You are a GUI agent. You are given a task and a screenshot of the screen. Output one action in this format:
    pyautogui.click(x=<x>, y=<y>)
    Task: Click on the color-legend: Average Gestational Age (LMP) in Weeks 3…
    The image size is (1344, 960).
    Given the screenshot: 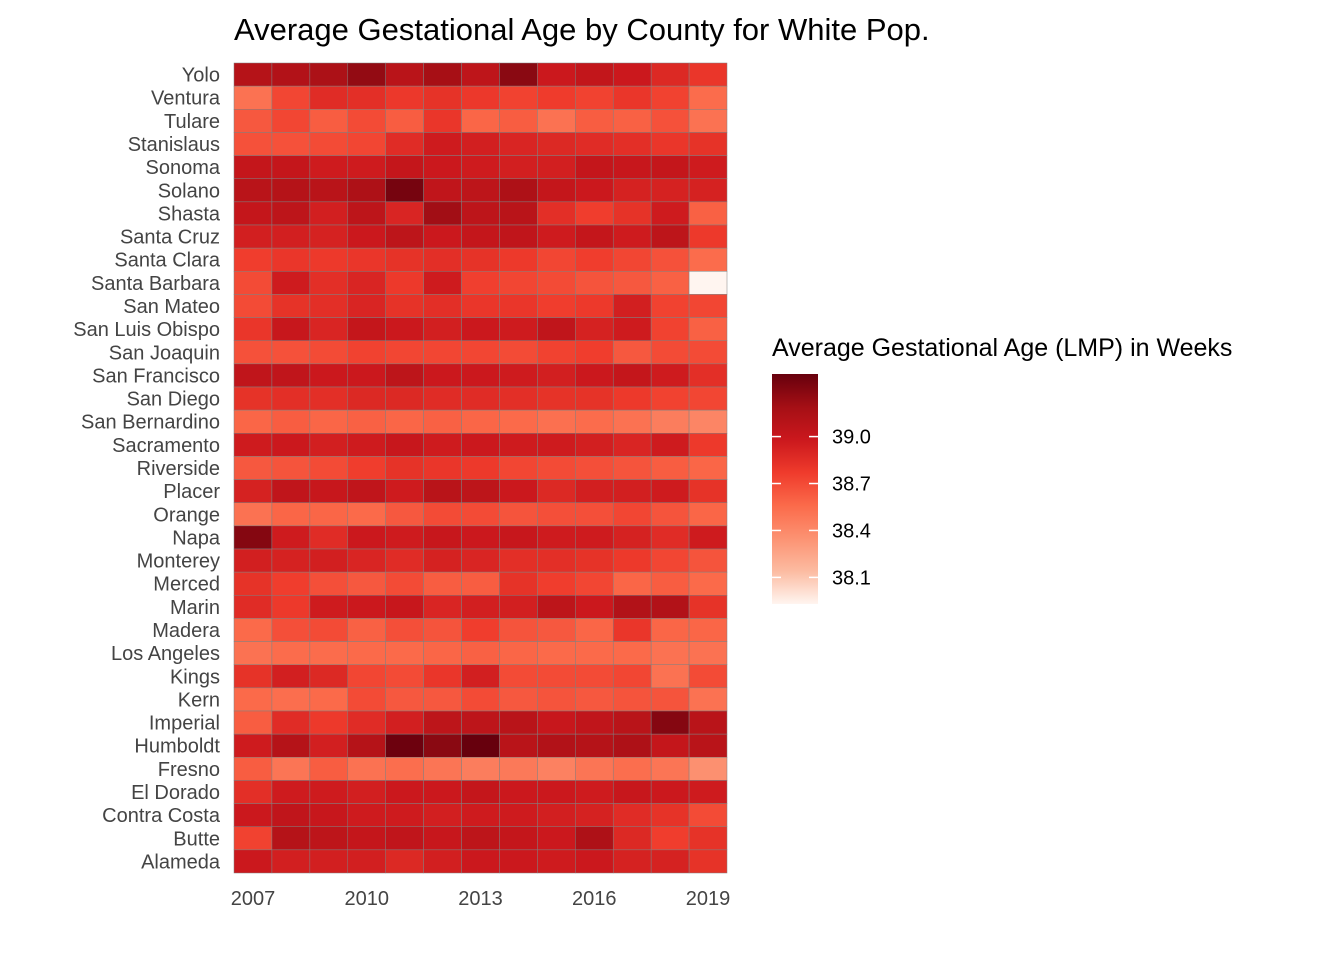 What is the action you would take?
    pyautogui.click(x=1002, y=469)
    